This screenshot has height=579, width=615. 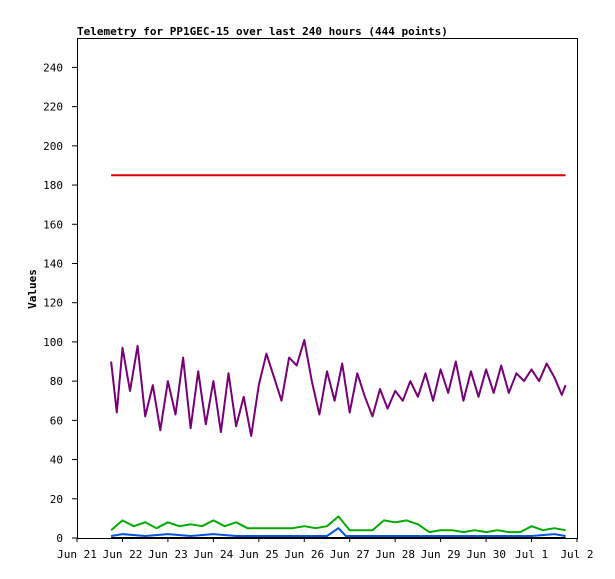 What do you see at coordinates (77, 554) in the screenshot?
I see `x-tick-label: Jun 21` at bounding box center [77, 554].